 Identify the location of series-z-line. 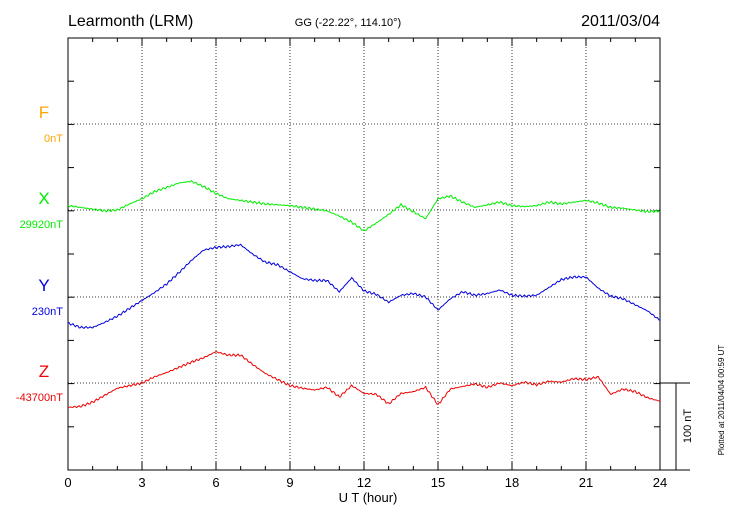
(364, 379).